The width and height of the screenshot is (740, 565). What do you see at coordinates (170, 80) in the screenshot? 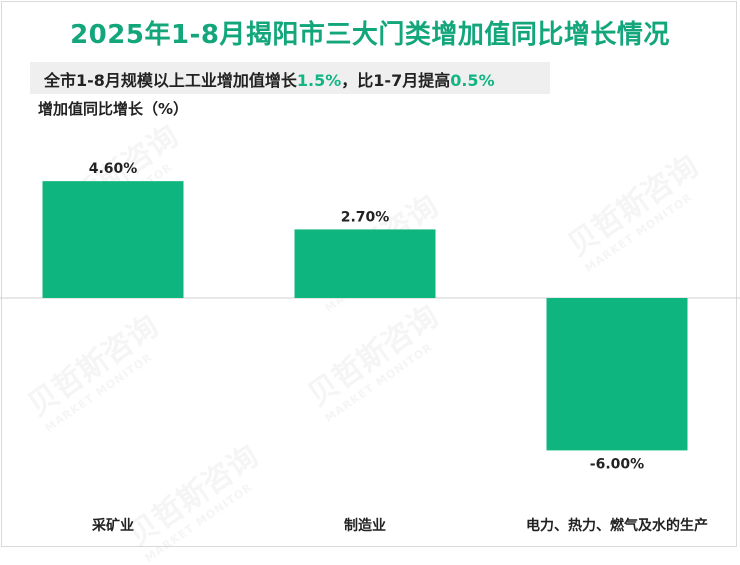
I see `summary-text-a: 全市1-8月规模以上工业增加值增长` at bounding box center [170, 80].